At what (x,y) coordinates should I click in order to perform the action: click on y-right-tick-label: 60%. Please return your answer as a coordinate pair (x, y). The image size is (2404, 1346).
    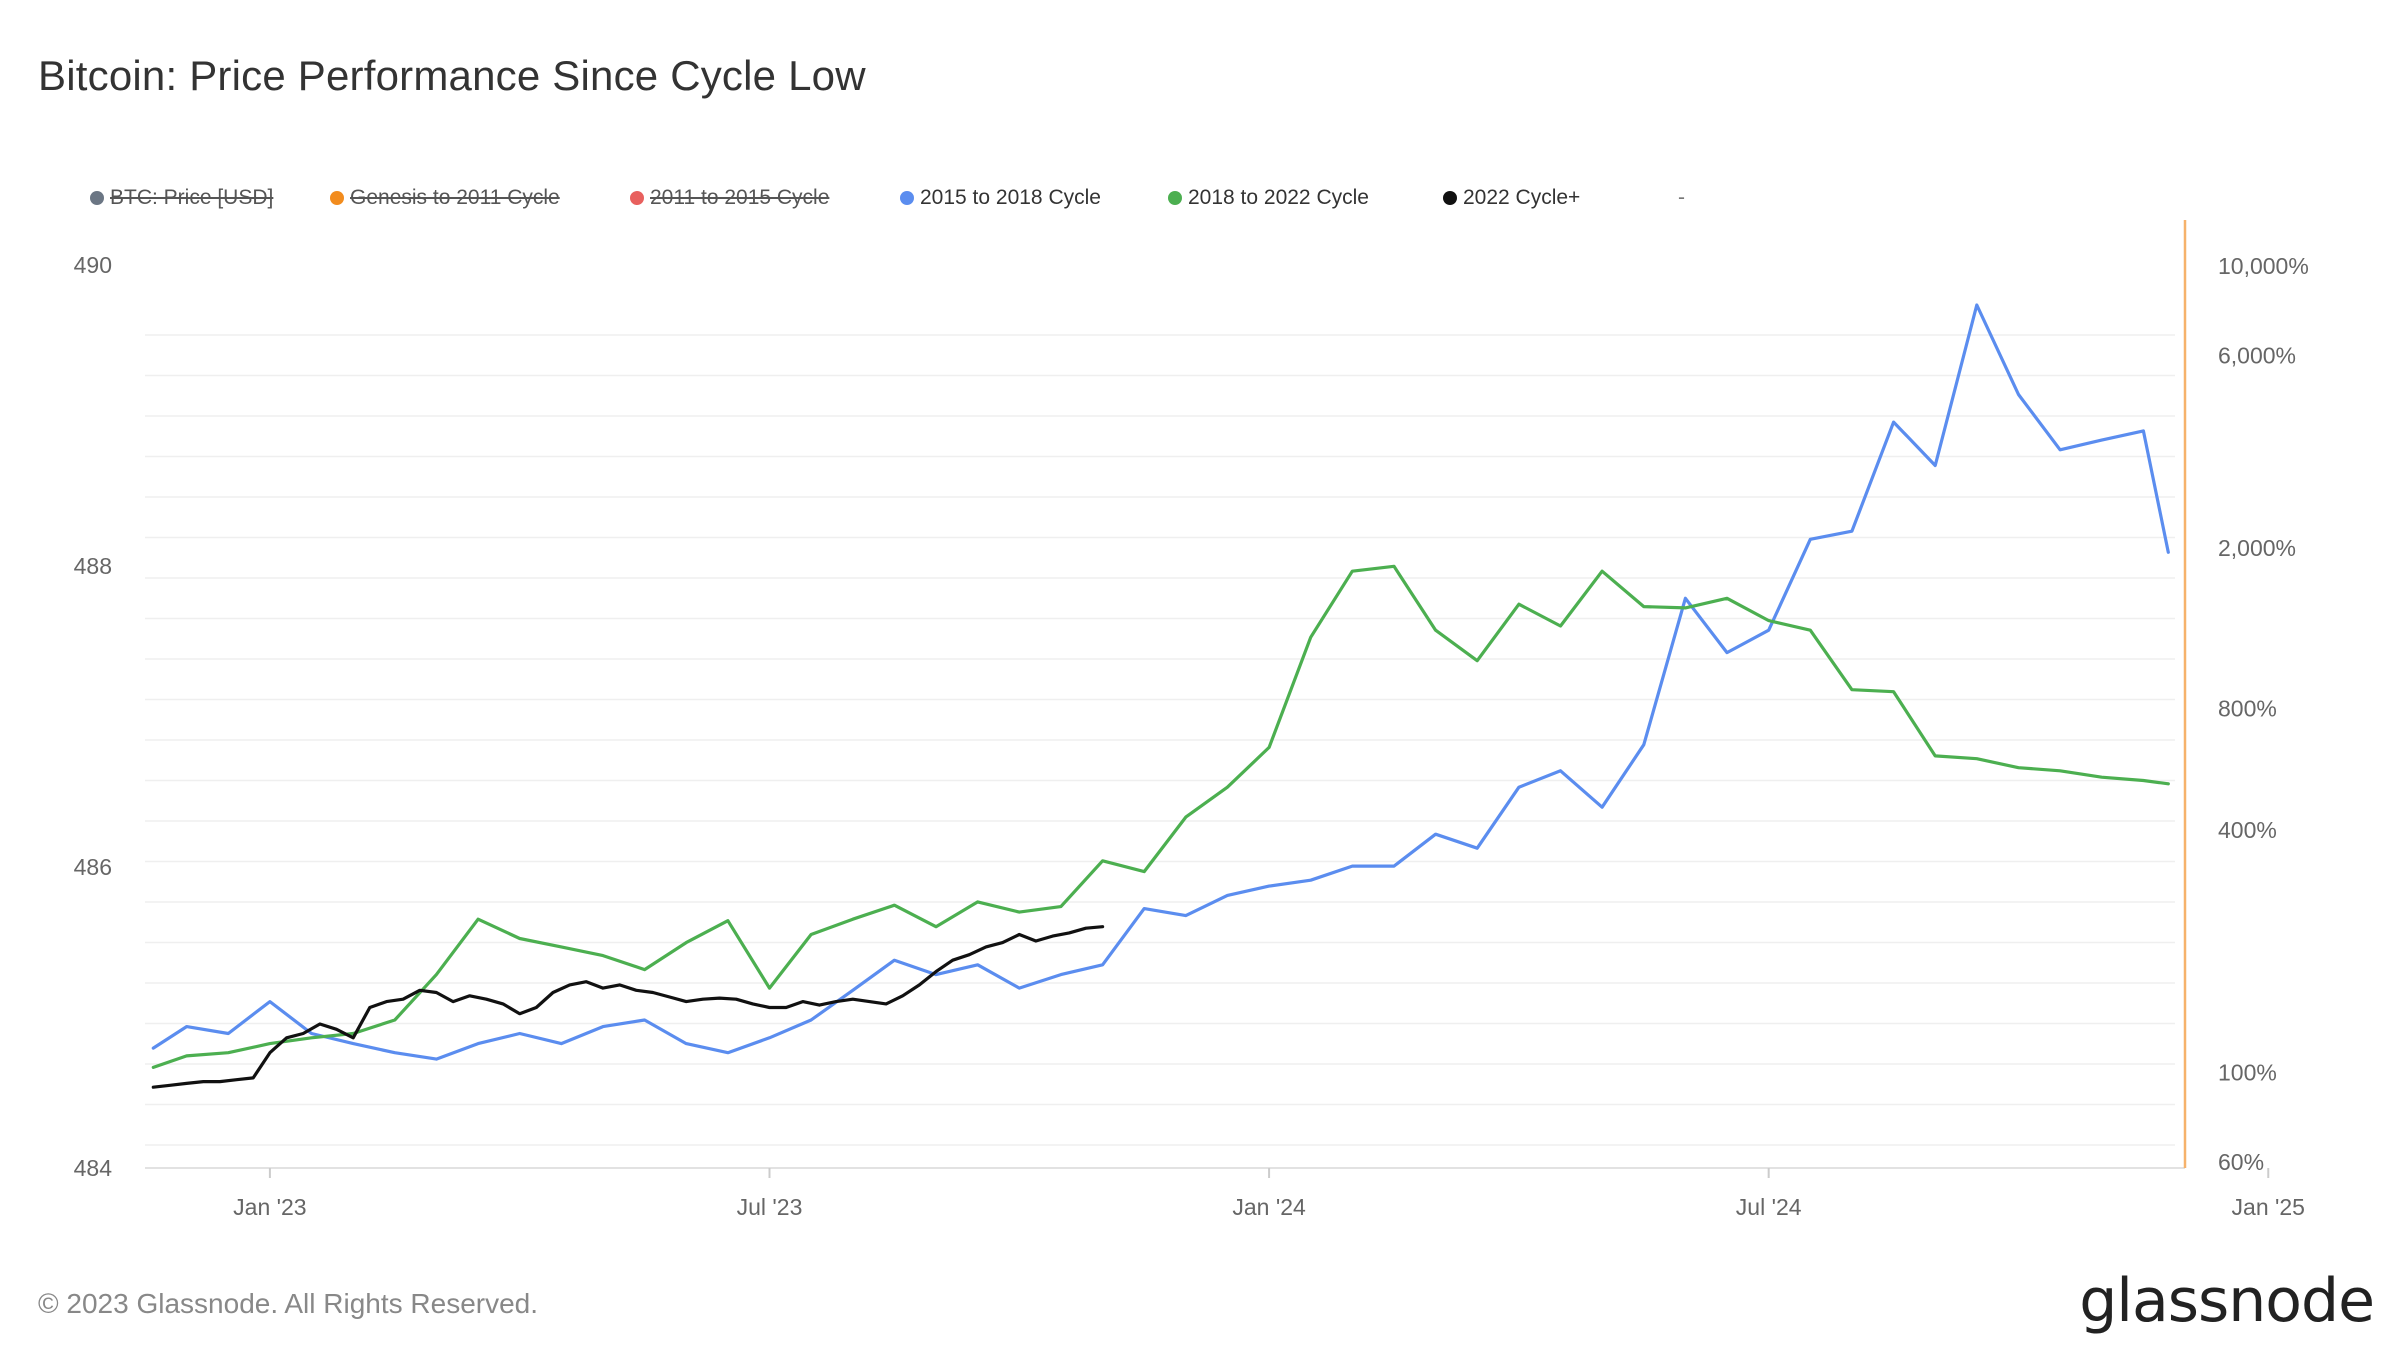
    Looking at the image, I should click on (2241, 1162).